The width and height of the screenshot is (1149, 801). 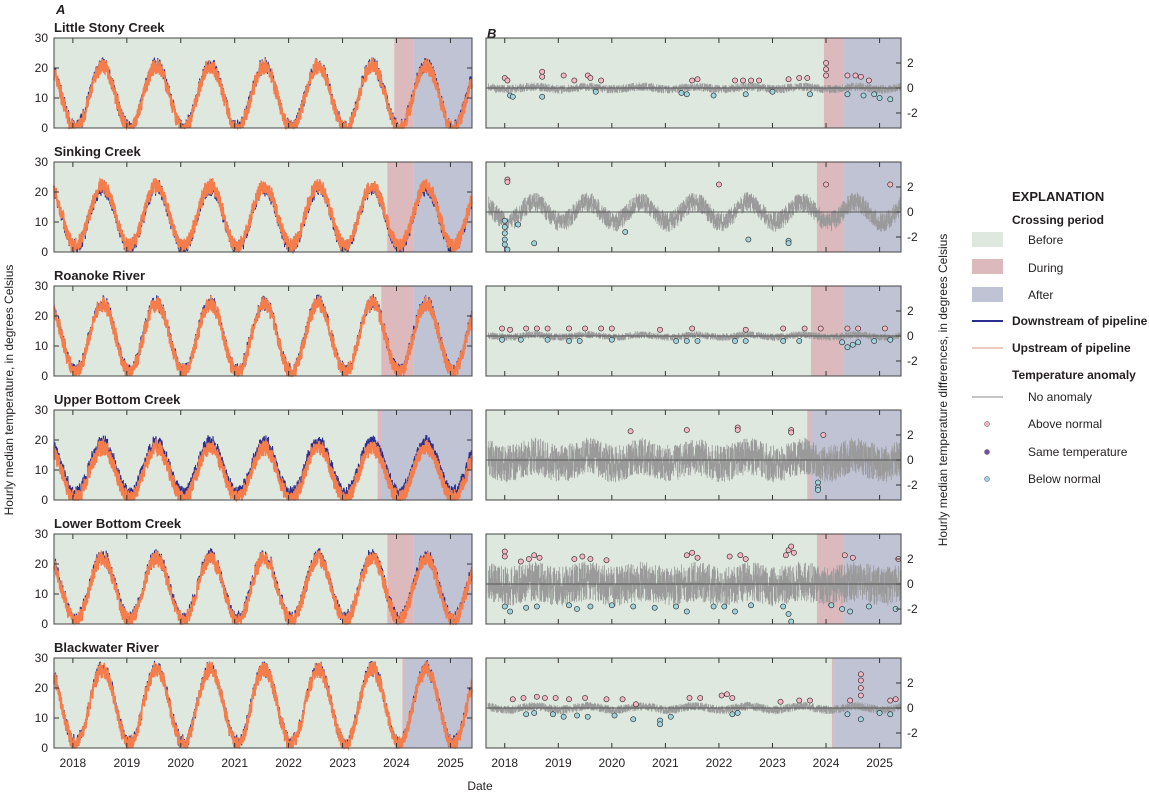 What do you see at coordinates (611, 763) in the screenshot?
I see `x-tick-label: 2020` at bounding box center [611, 763].